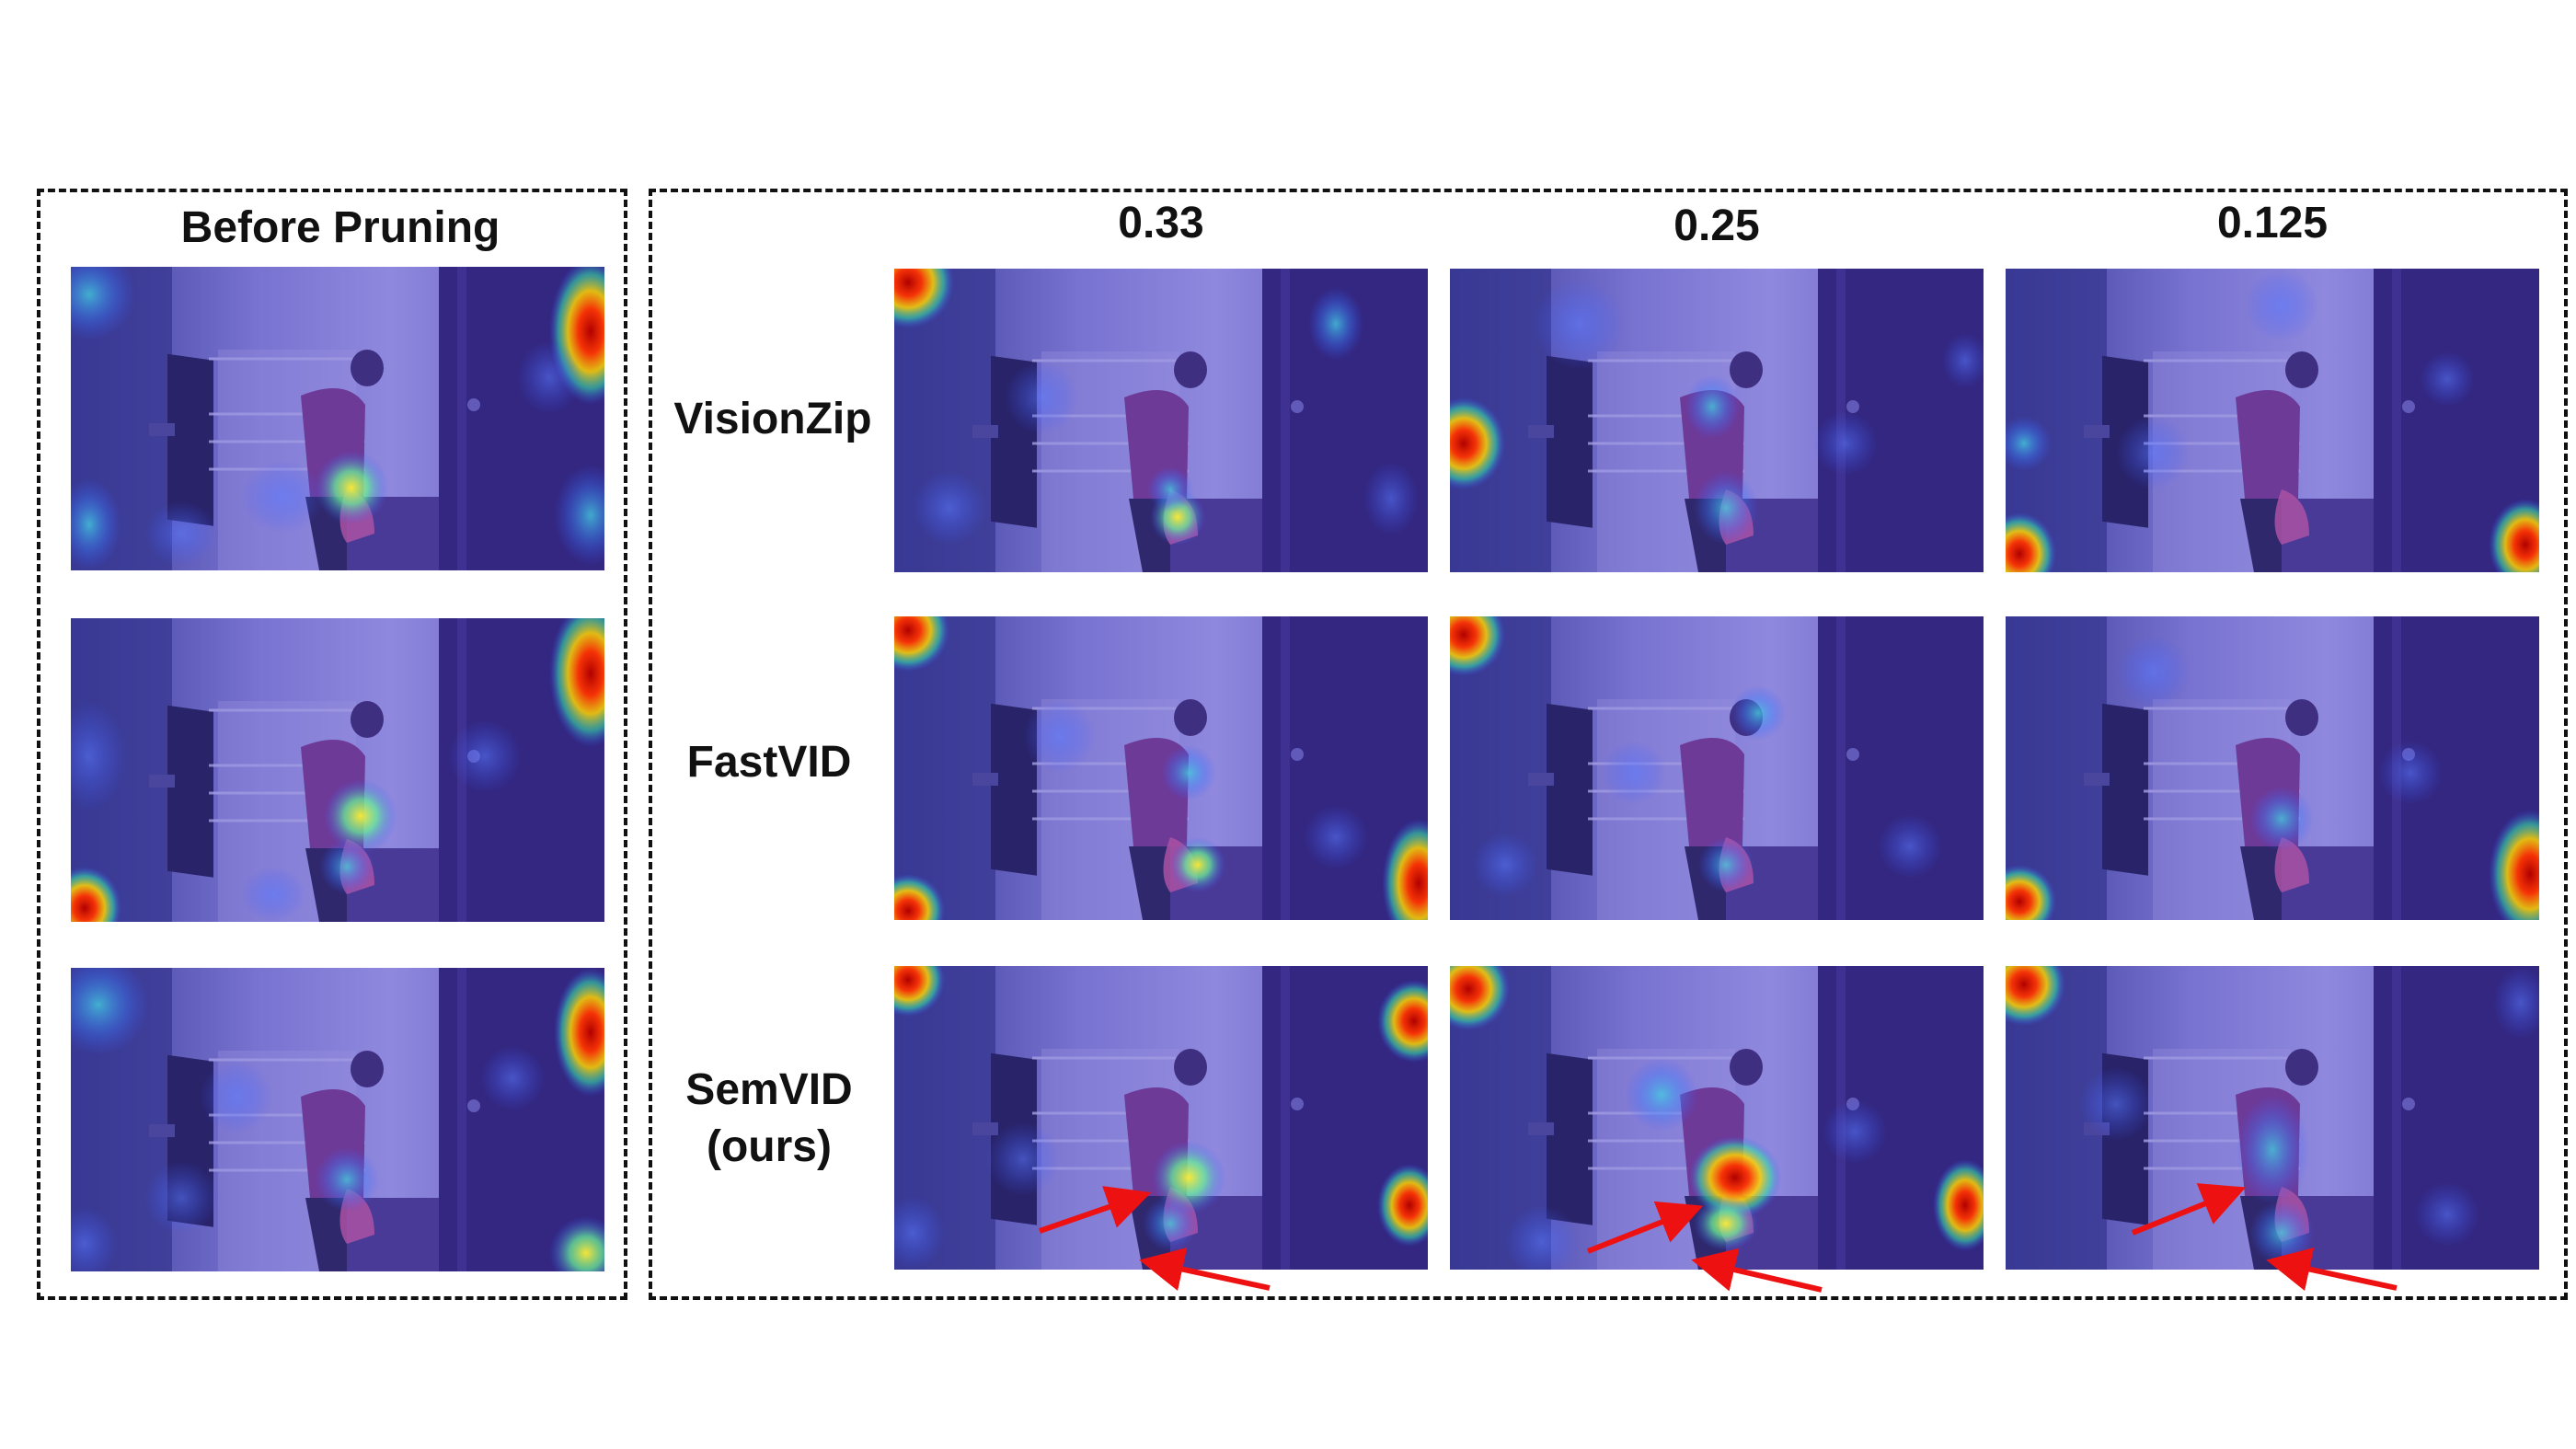 Image resolution: width=2576 pixels, height=1449 pixels. I want to click on method-label-visionzip: VisionZip, so click(773, 419).